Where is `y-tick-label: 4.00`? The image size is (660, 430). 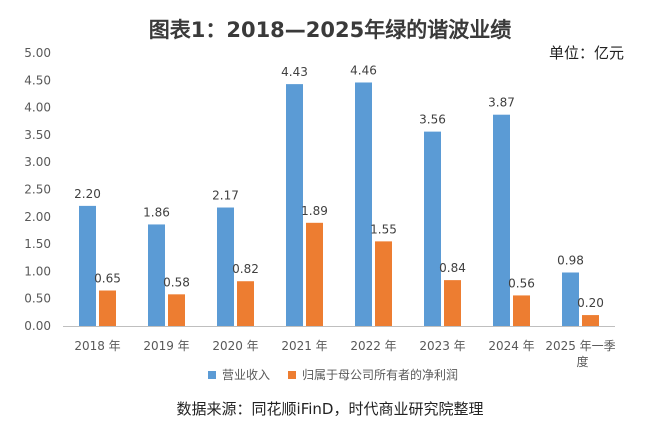 y-tick-label: 4.00 is located at coordinates (37, 108).